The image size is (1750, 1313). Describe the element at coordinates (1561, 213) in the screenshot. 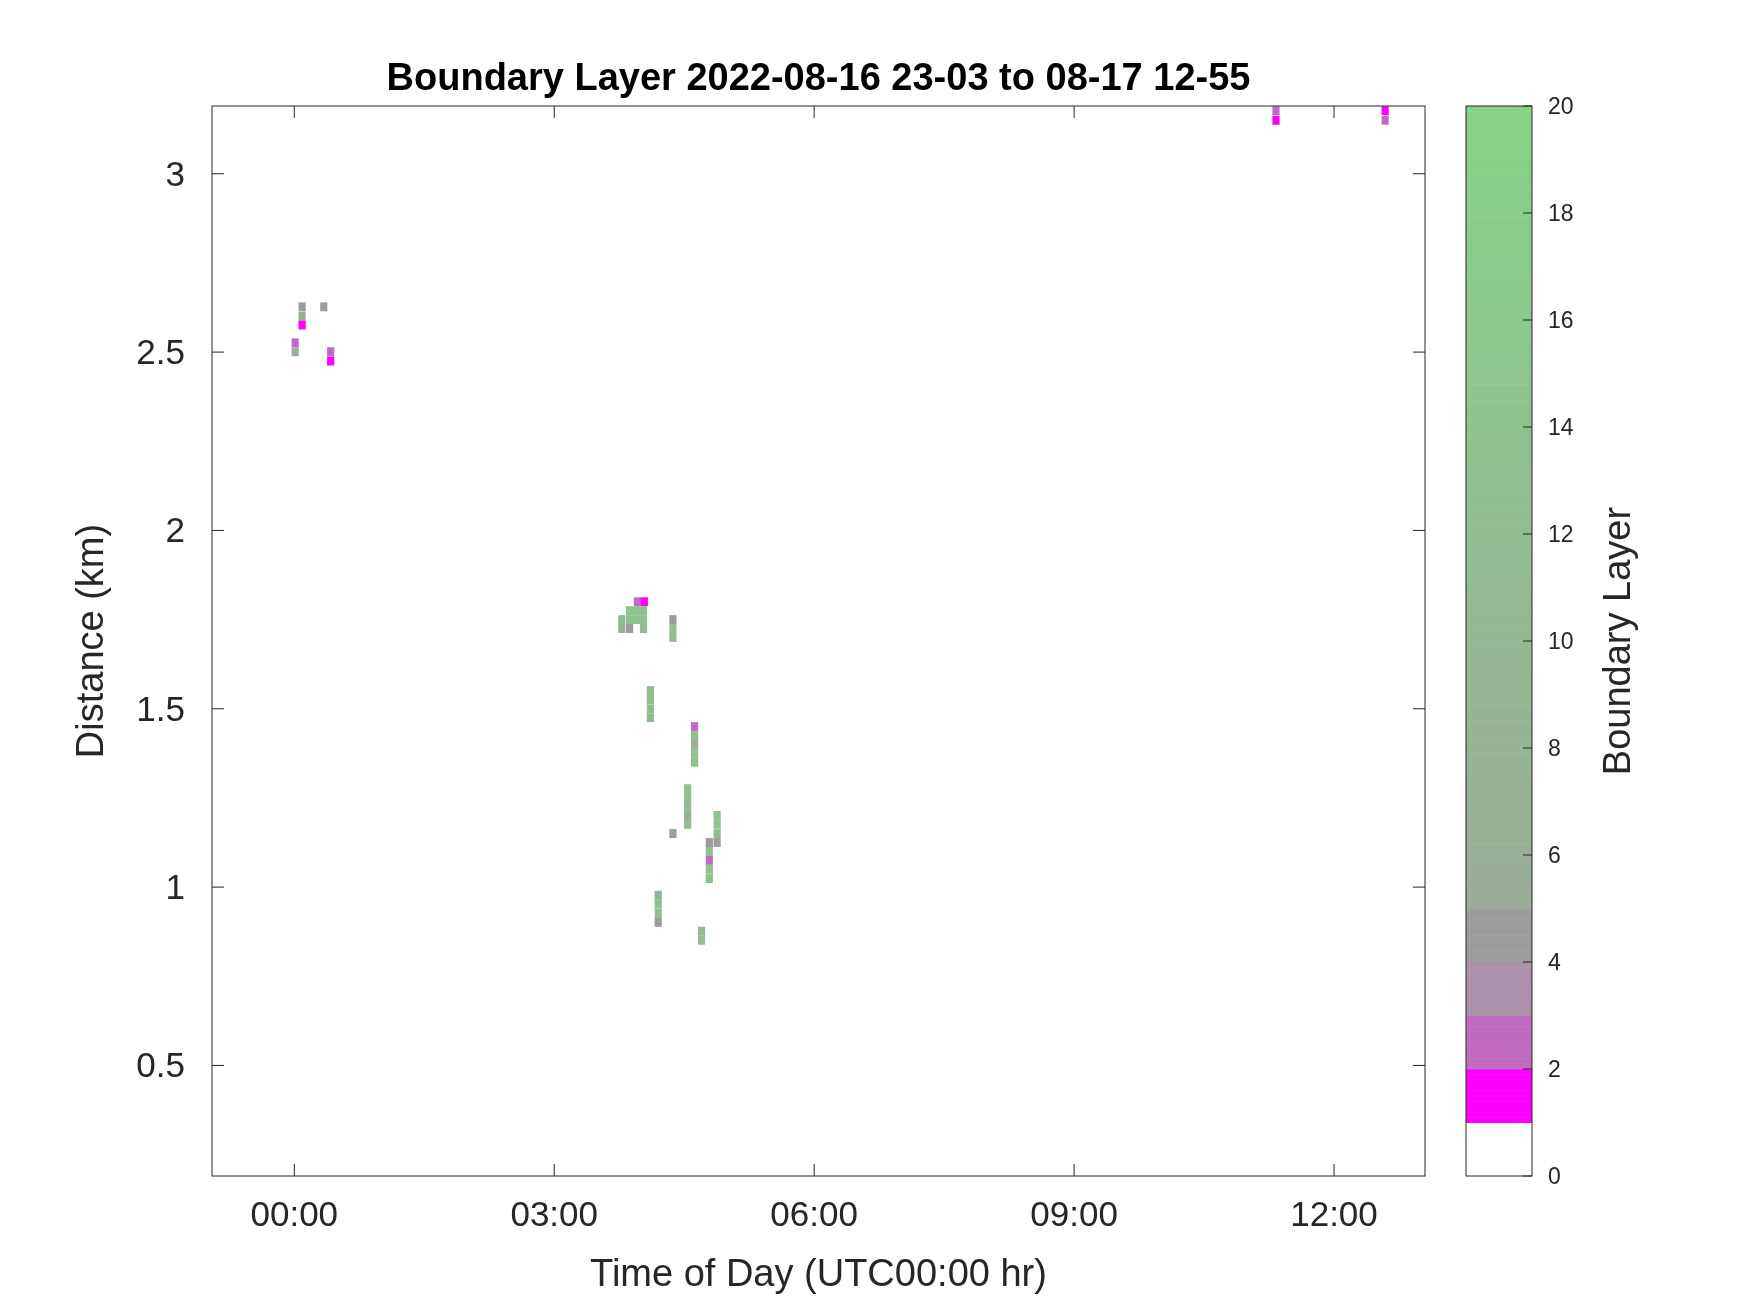

I see `color-bar-label: 18` at that location.